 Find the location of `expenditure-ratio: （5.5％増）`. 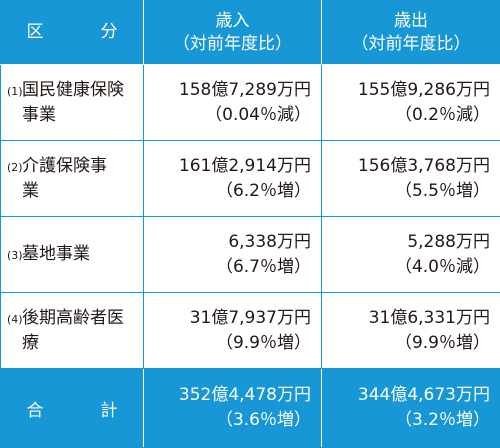

expenditure-ratio: （5.5％増） is located at coordinates (406, 191).